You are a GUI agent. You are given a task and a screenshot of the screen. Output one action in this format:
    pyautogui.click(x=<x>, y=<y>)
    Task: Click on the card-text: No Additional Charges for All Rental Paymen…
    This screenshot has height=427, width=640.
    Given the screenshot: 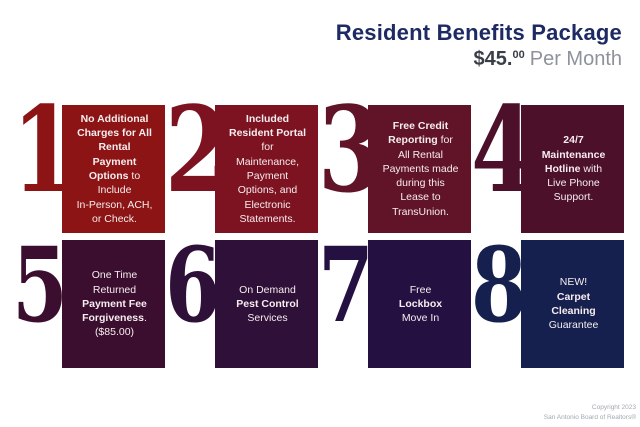 What is the action you would take?
    pyautogui.click(x=114, y=168)
    